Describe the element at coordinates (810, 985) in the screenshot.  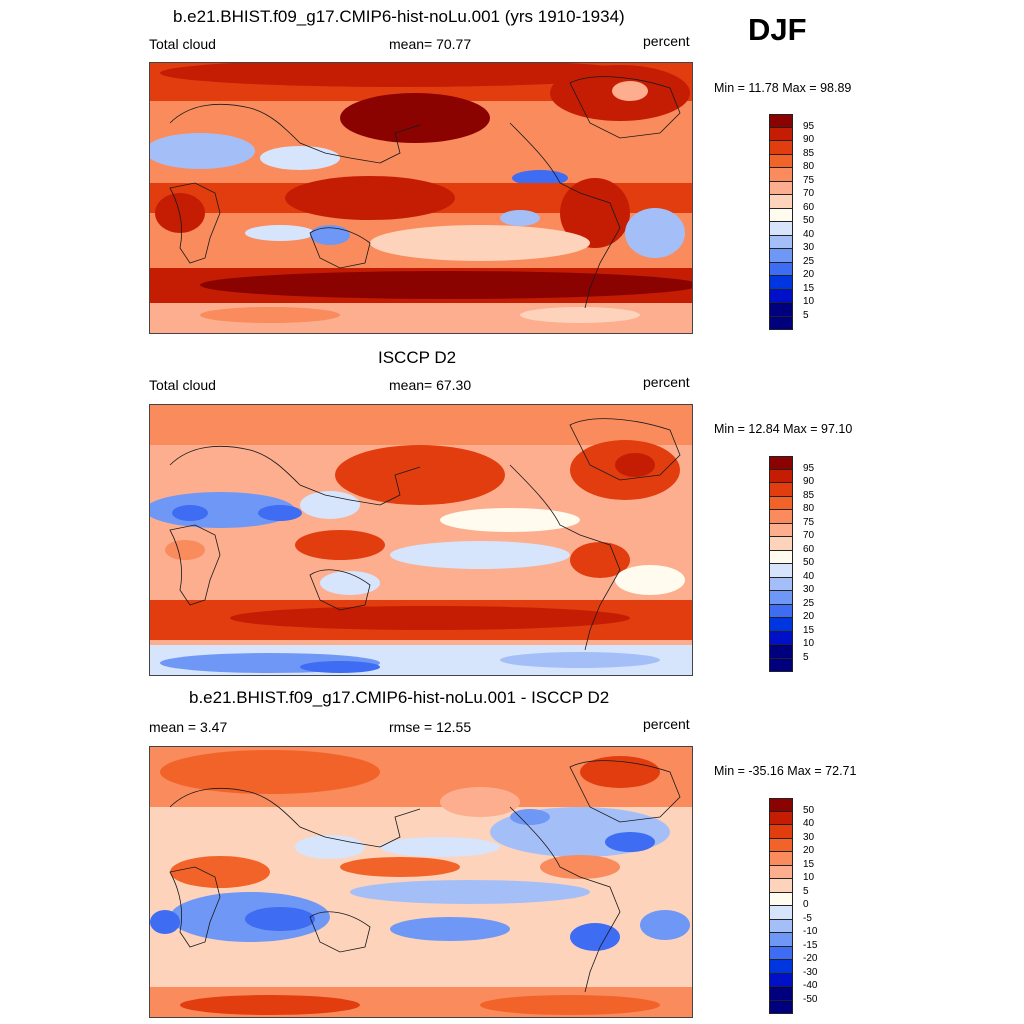
I see `colorbar-tick-label: -40` at that location.